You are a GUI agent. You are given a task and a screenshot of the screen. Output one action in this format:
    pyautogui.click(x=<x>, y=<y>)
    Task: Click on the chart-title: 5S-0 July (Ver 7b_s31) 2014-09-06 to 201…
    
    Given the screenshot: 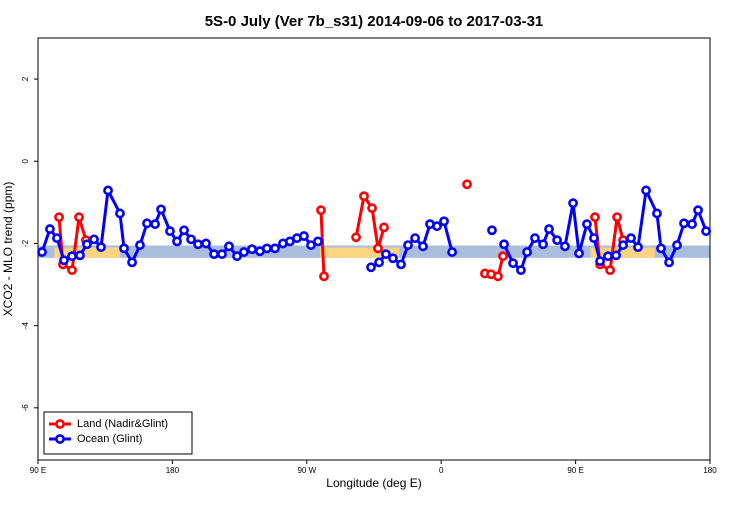 What is the action you would take?
    pyautogui.click(x=374, y=21)
    